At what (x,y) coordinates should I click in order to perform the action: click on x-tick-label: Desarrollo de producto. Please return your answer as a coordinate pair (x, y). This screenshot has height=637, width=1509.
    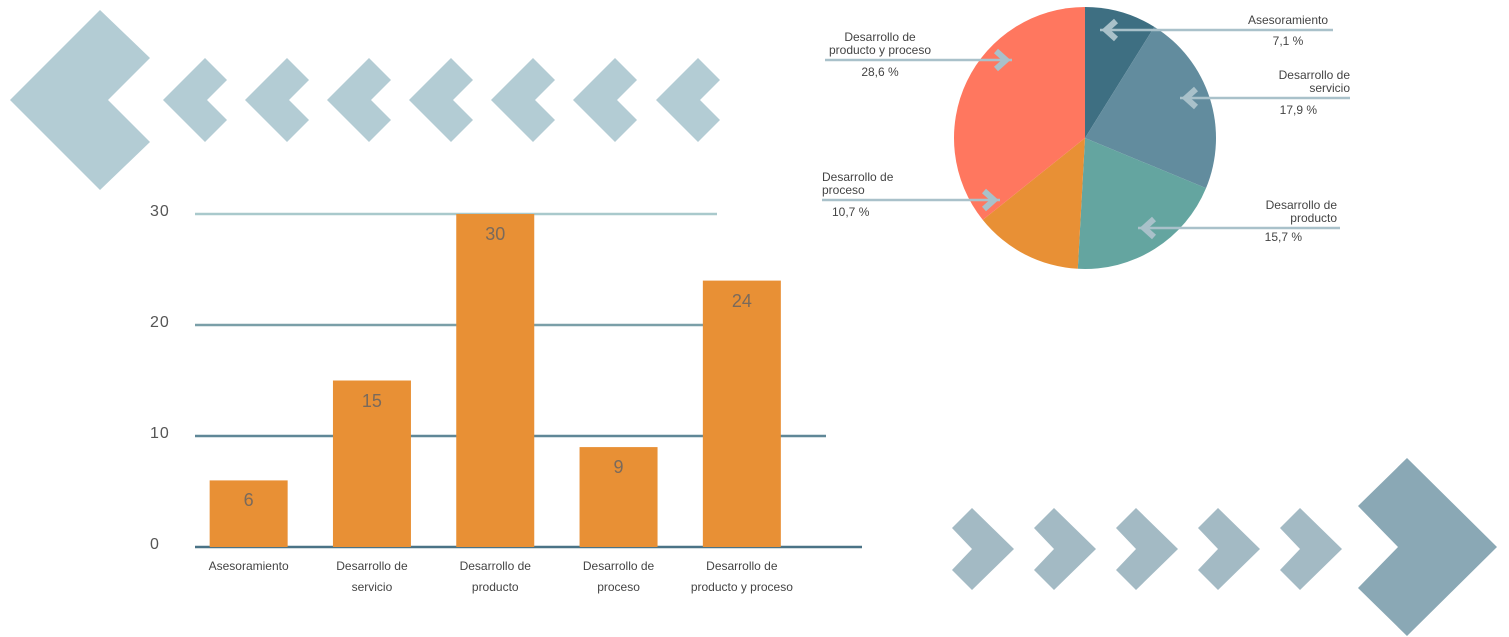
    Looking at the image, I should click on (495, 576).